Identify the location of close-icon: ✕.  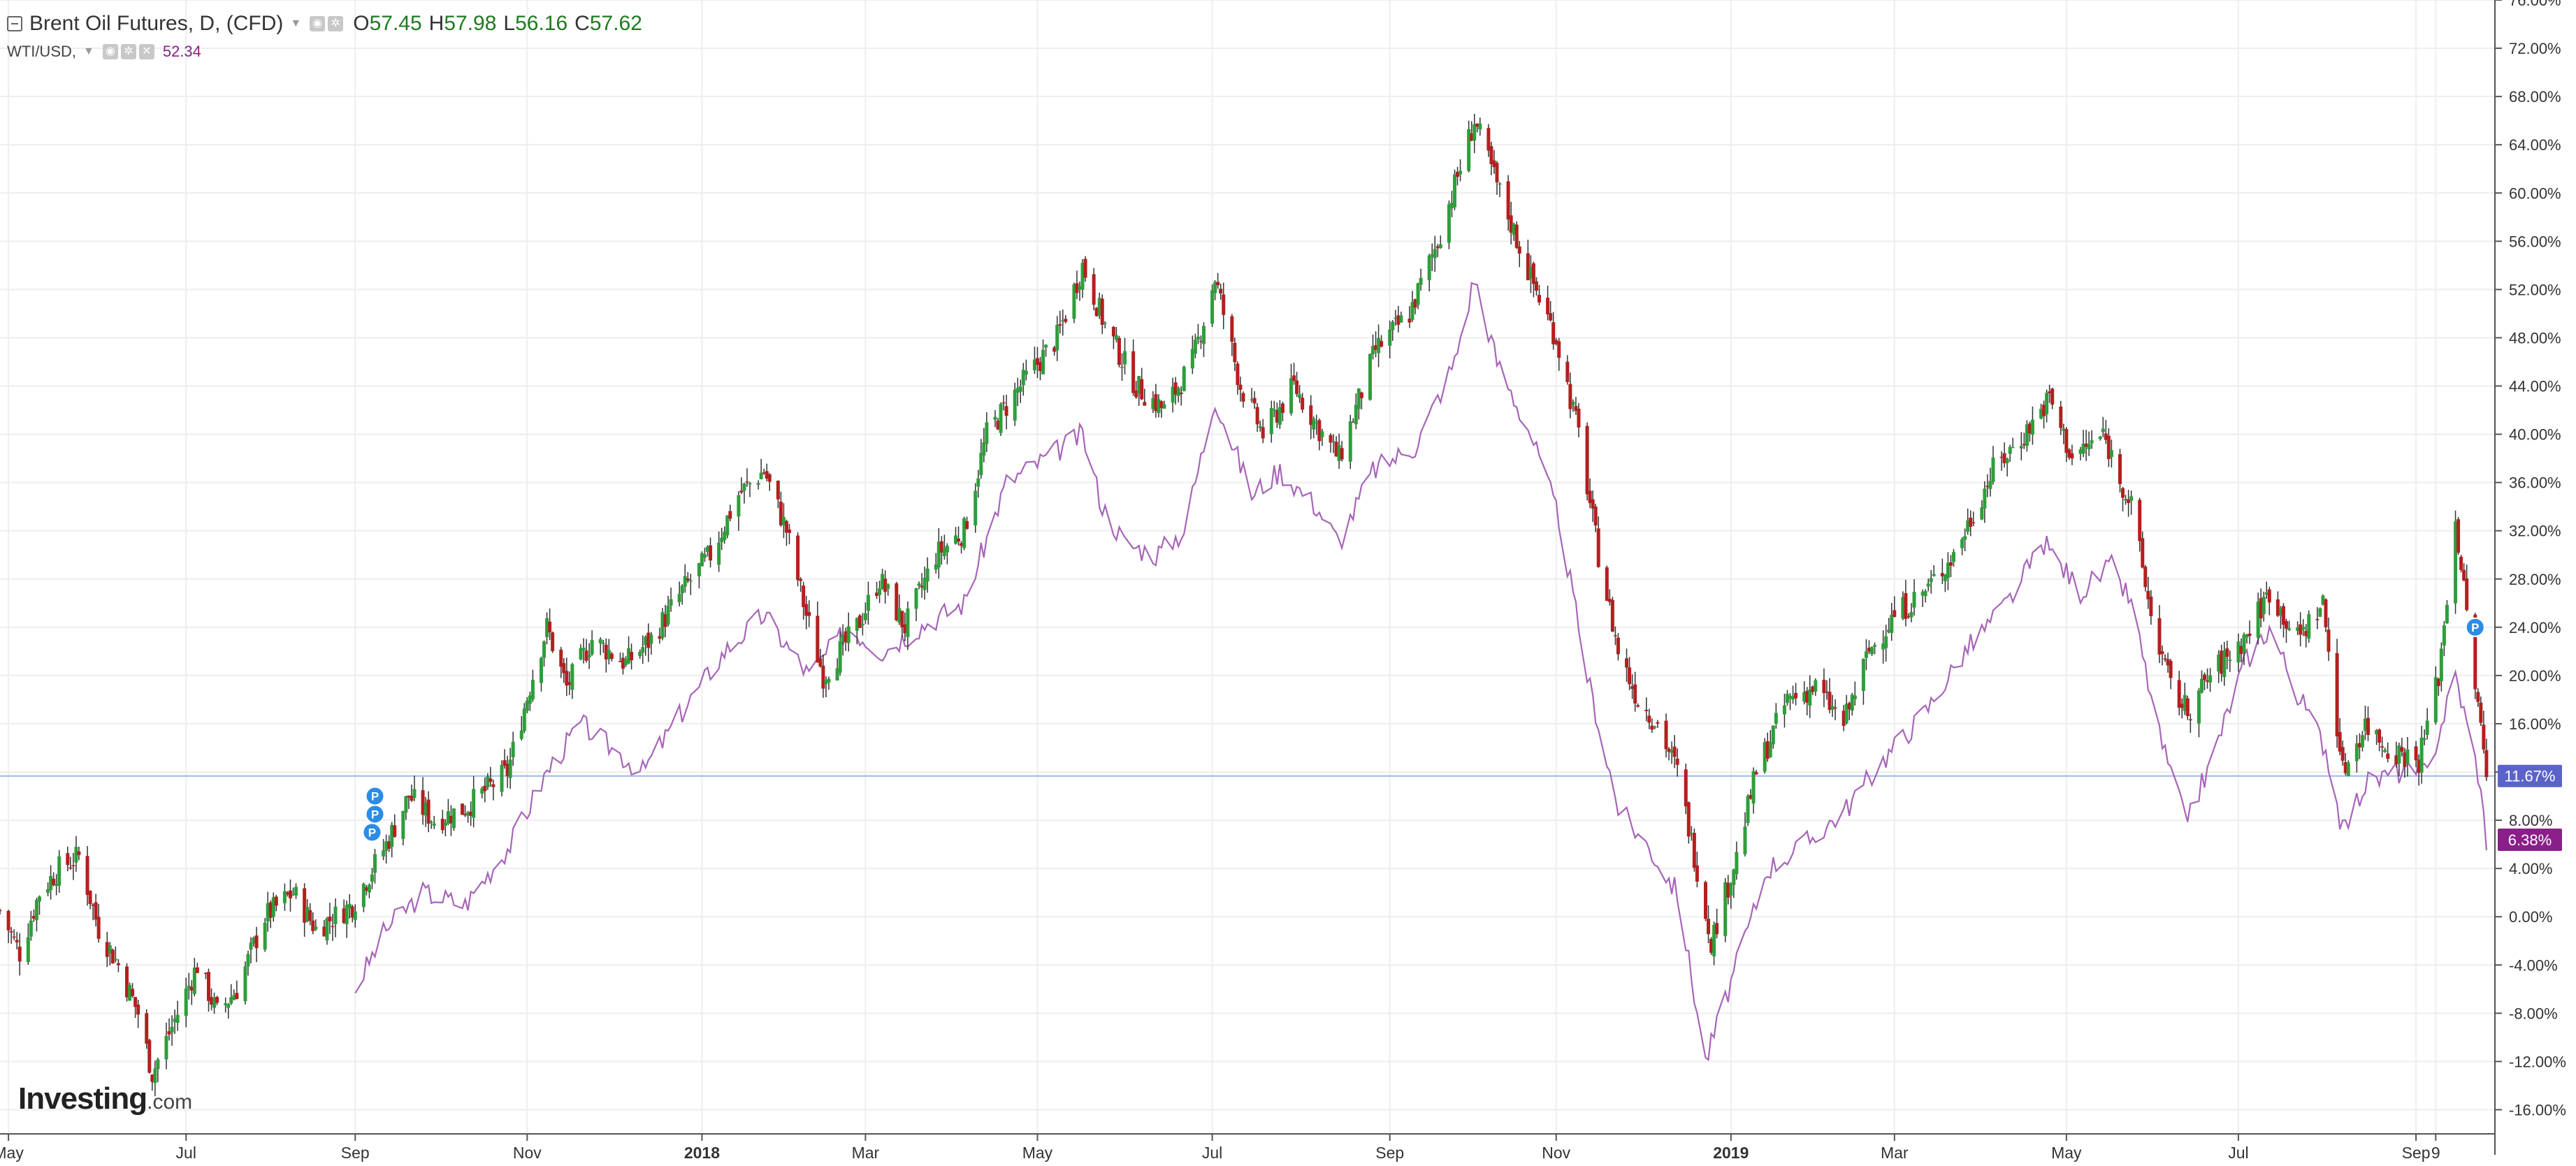
(146, 51).